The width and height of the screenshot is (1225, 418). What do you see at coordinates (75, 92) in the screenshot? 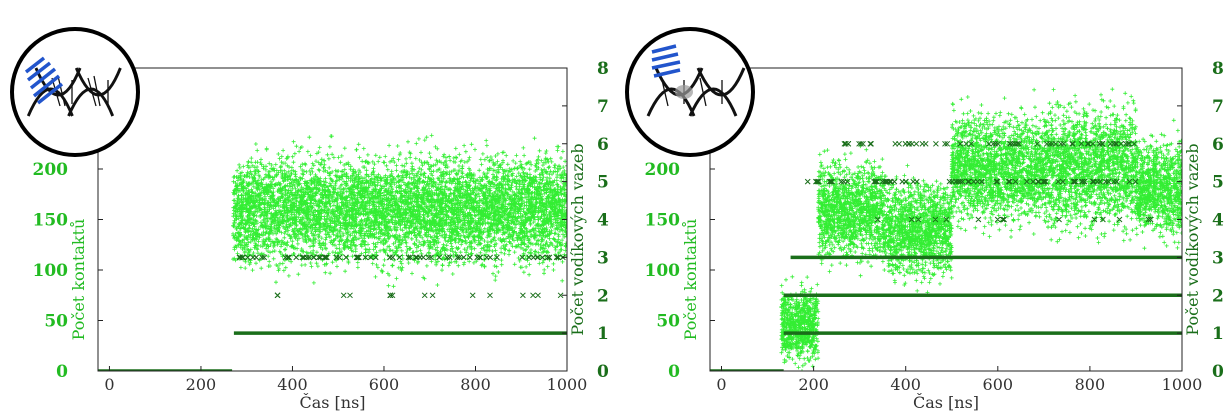
I see `dna-with-stacked-ligand-icon` at bounding box center [75, 92].